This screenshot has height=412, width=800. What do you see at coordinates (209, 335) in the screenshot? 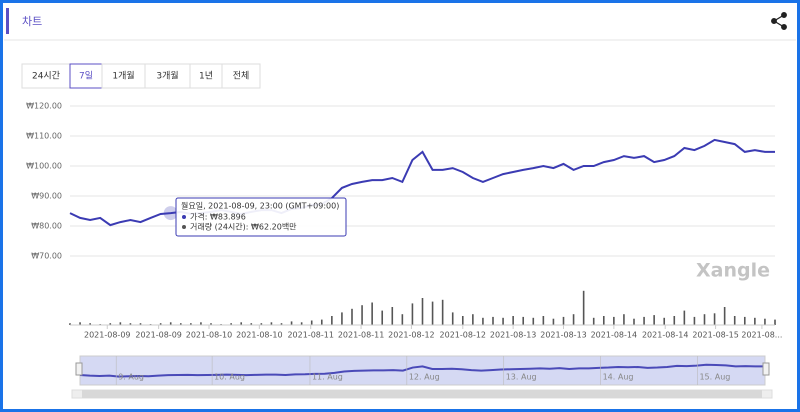
I see `x-tick-label: 2021-08-10` at bounding box center [209, 335].